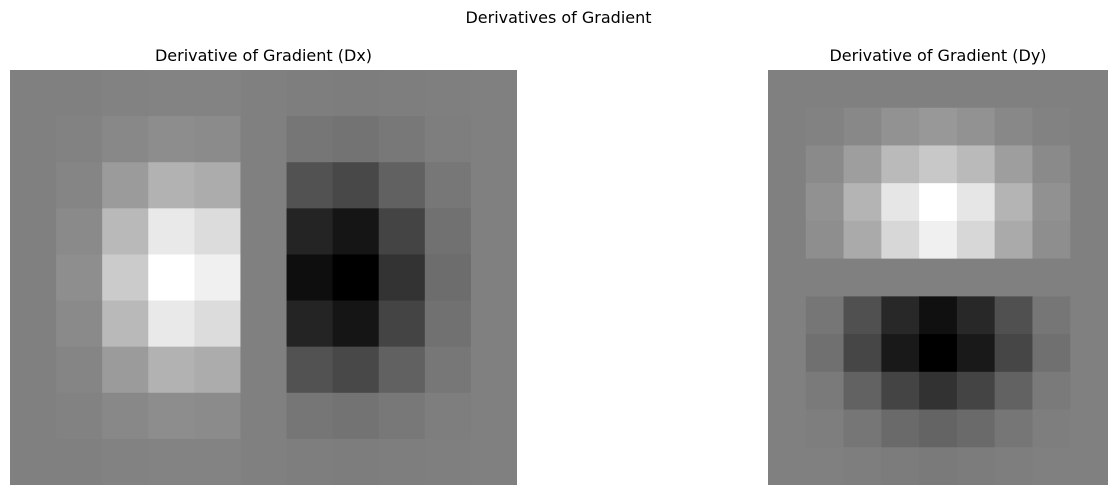 This screenshot has height=495, width=1117. Describe the element at coordinates (825, 428) in the screenshot. I see `heatmap-cell-r9-c1` at that location.